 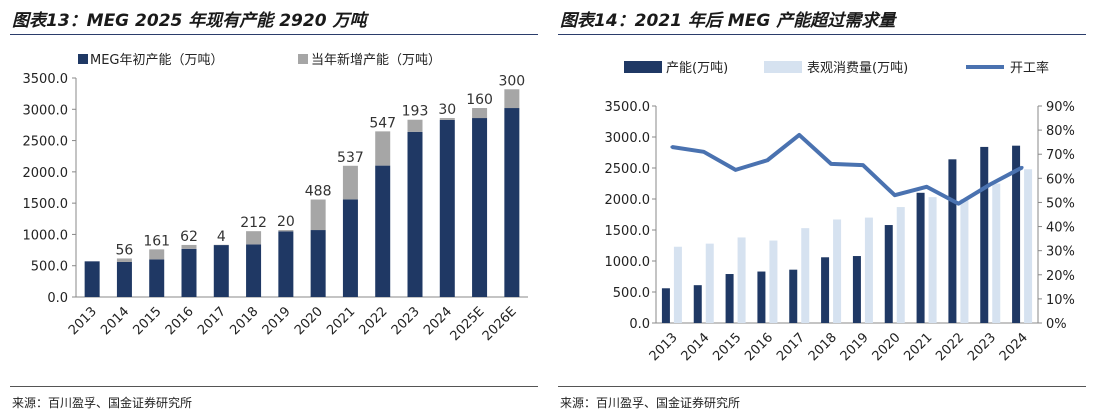 I want to click on left-y-tick-label: 1500.0, so click(x=46, y=204).